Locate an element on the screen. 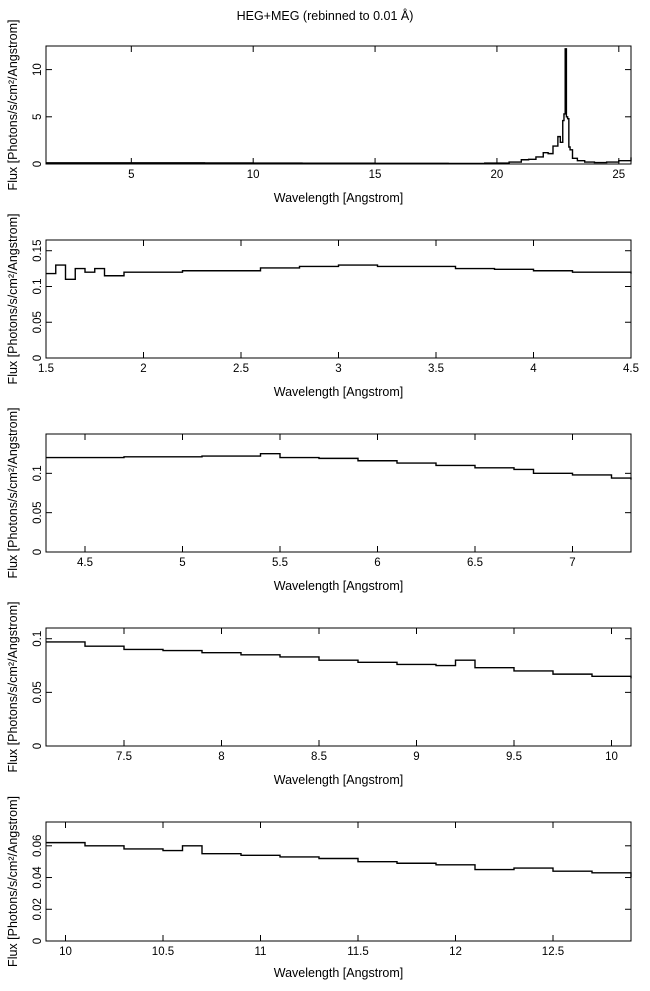 The image size is (650, 991). y-tick-label: 0.15 is located at coordinates (38, 251).